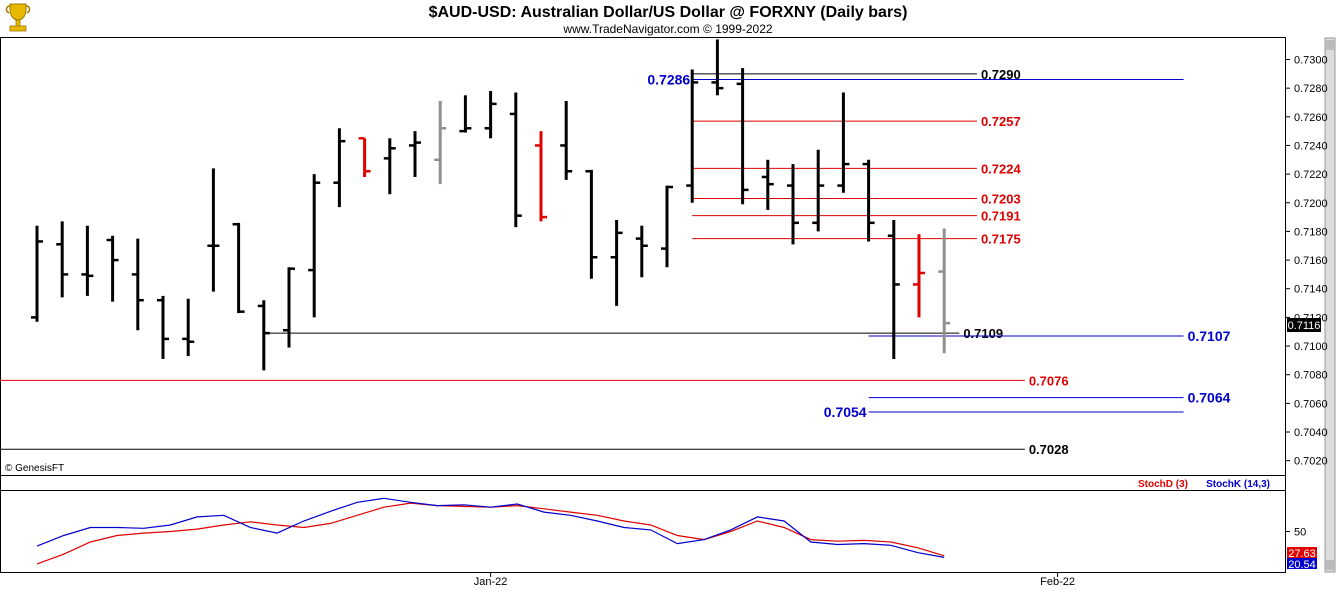 This screenshot has width=1336, height=591. Describe the element at coordinates (1238, 484) in the screenshot. I see `legend-stoch-k: StochK (14,3)` at that location.